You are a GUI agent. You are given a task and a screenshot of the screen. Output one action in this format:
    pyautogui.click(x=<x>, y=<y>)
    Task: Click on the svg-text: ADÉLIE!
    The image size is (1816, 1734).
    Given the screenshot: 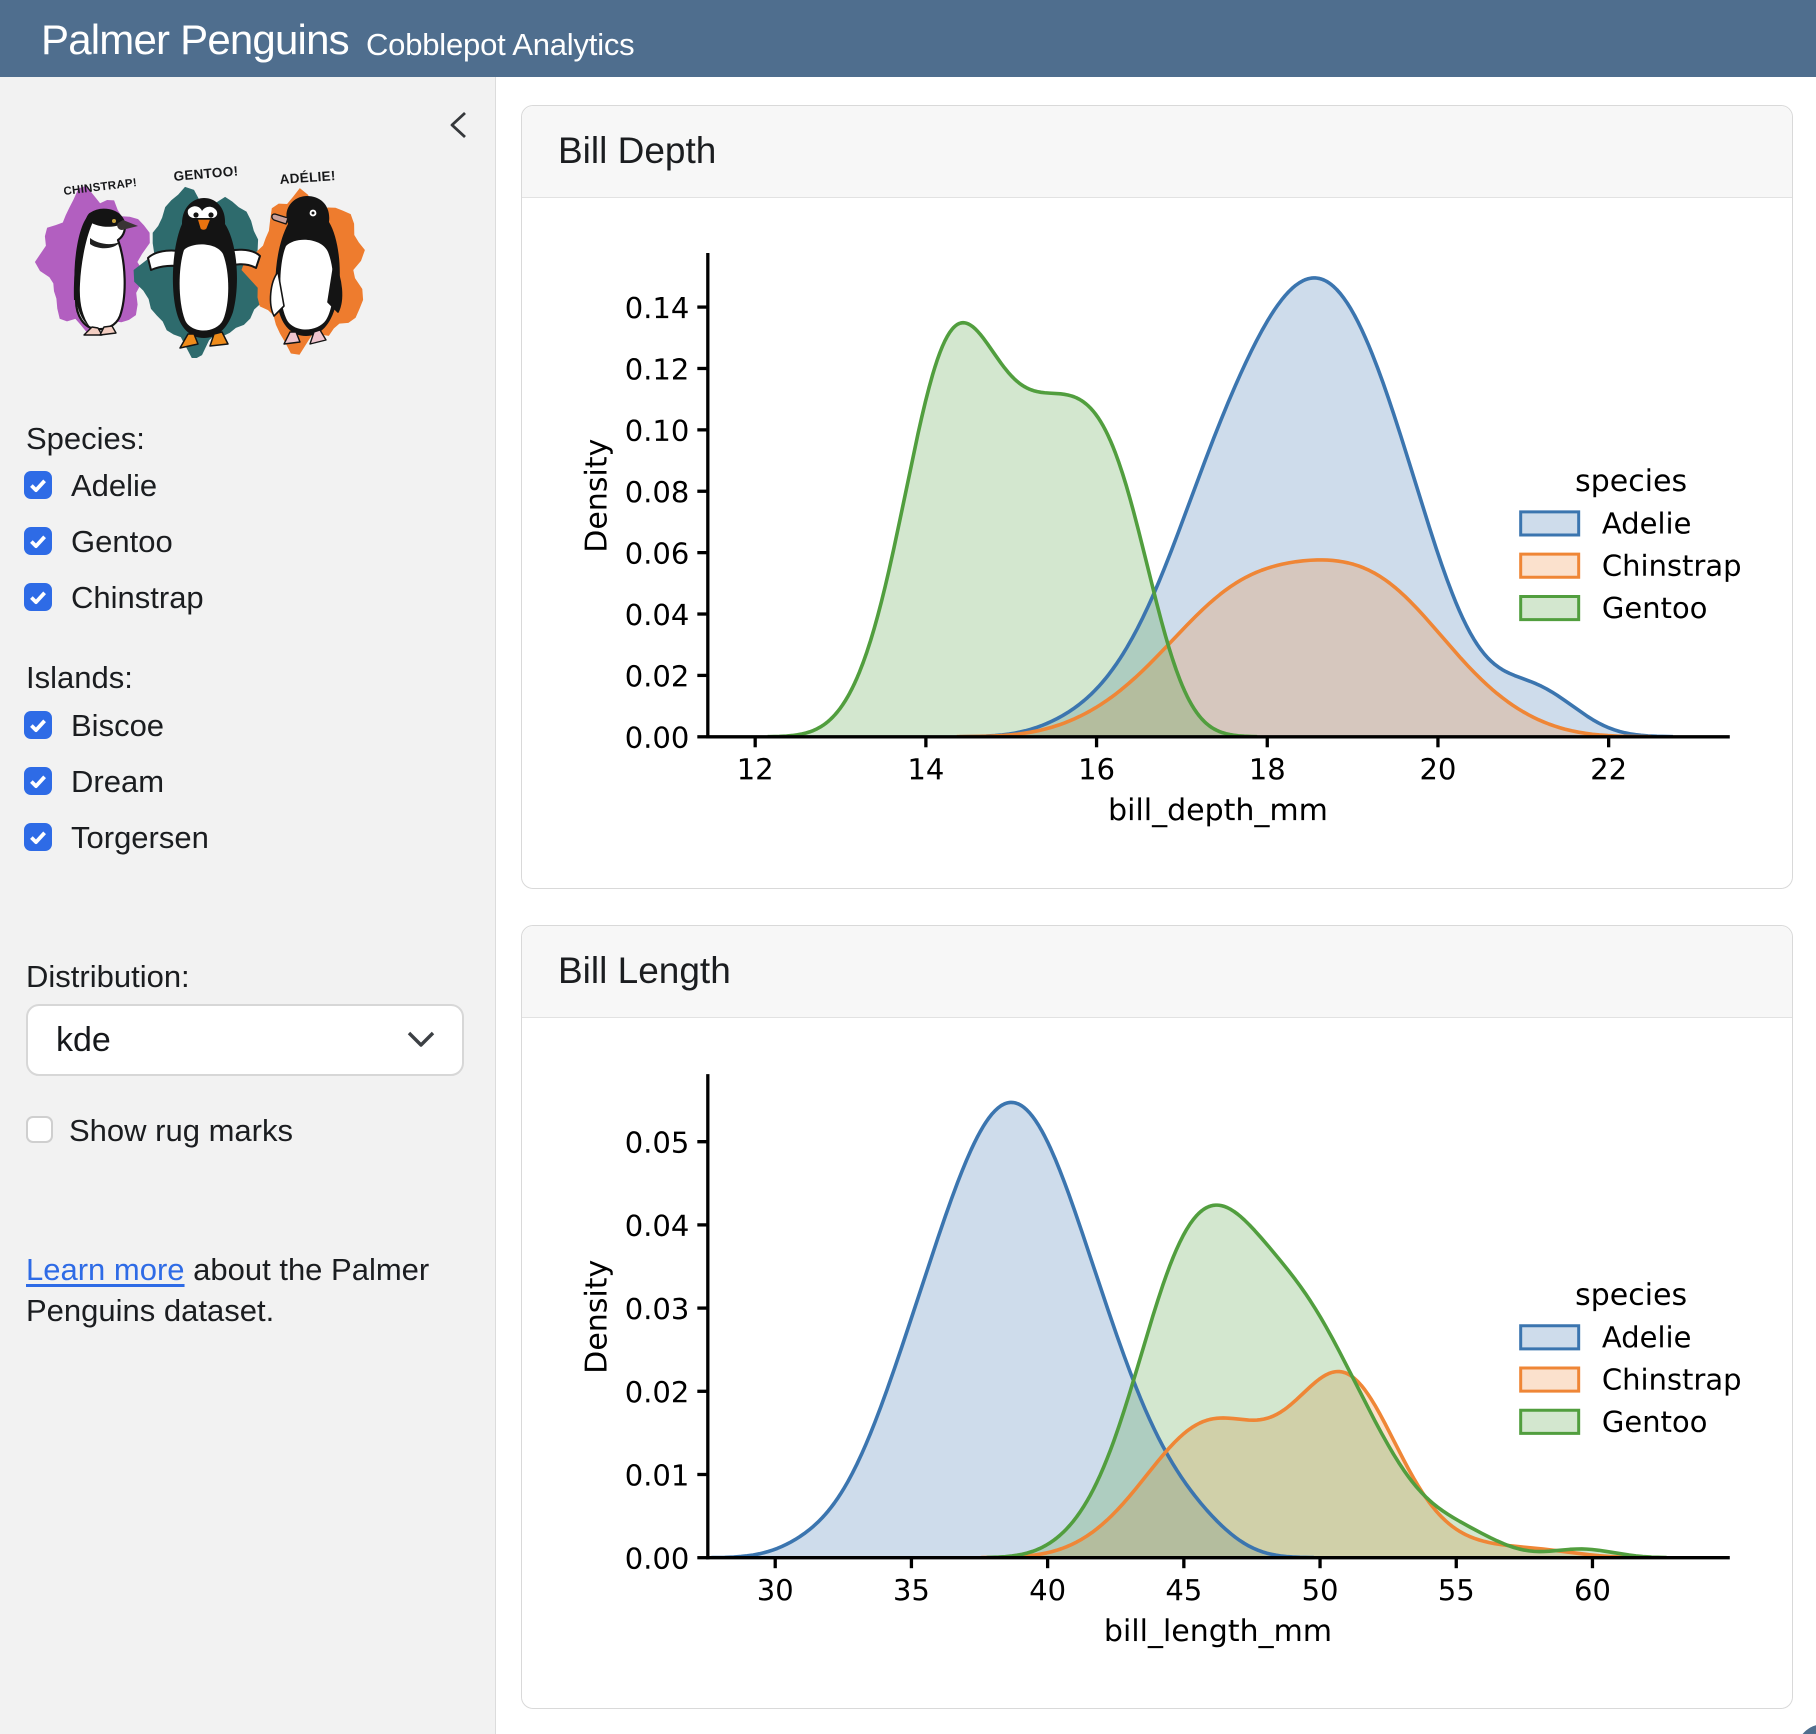 What is the action you would take?
    pyautogui.click(x=307, y=177)
    